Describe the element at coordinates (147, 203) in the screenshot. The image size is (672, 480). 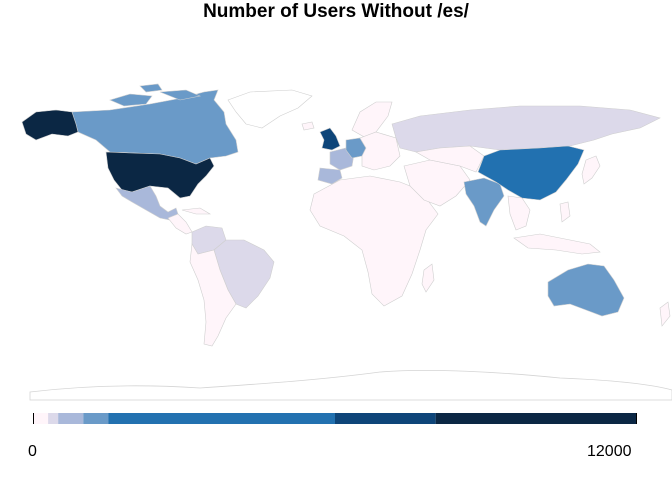
I see `country-mexico` at that location.